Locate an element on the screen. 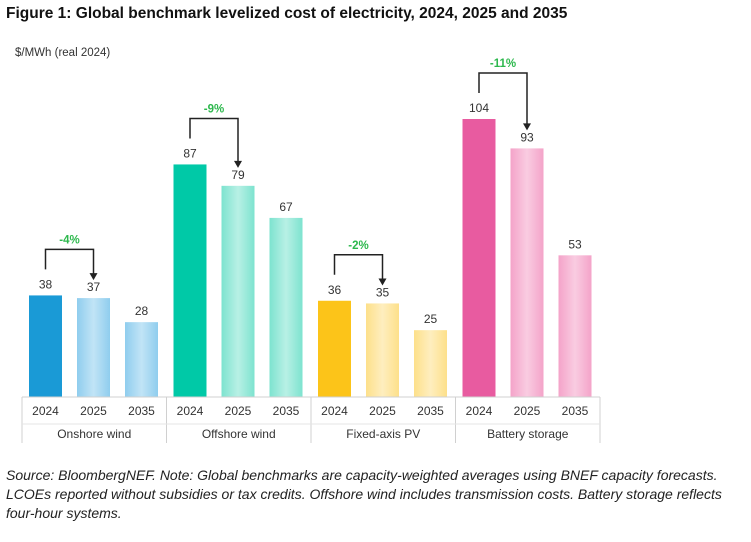 The height and width of the screenshot is (542, 751). data-label: 104 is located at coordinates (479, 108).